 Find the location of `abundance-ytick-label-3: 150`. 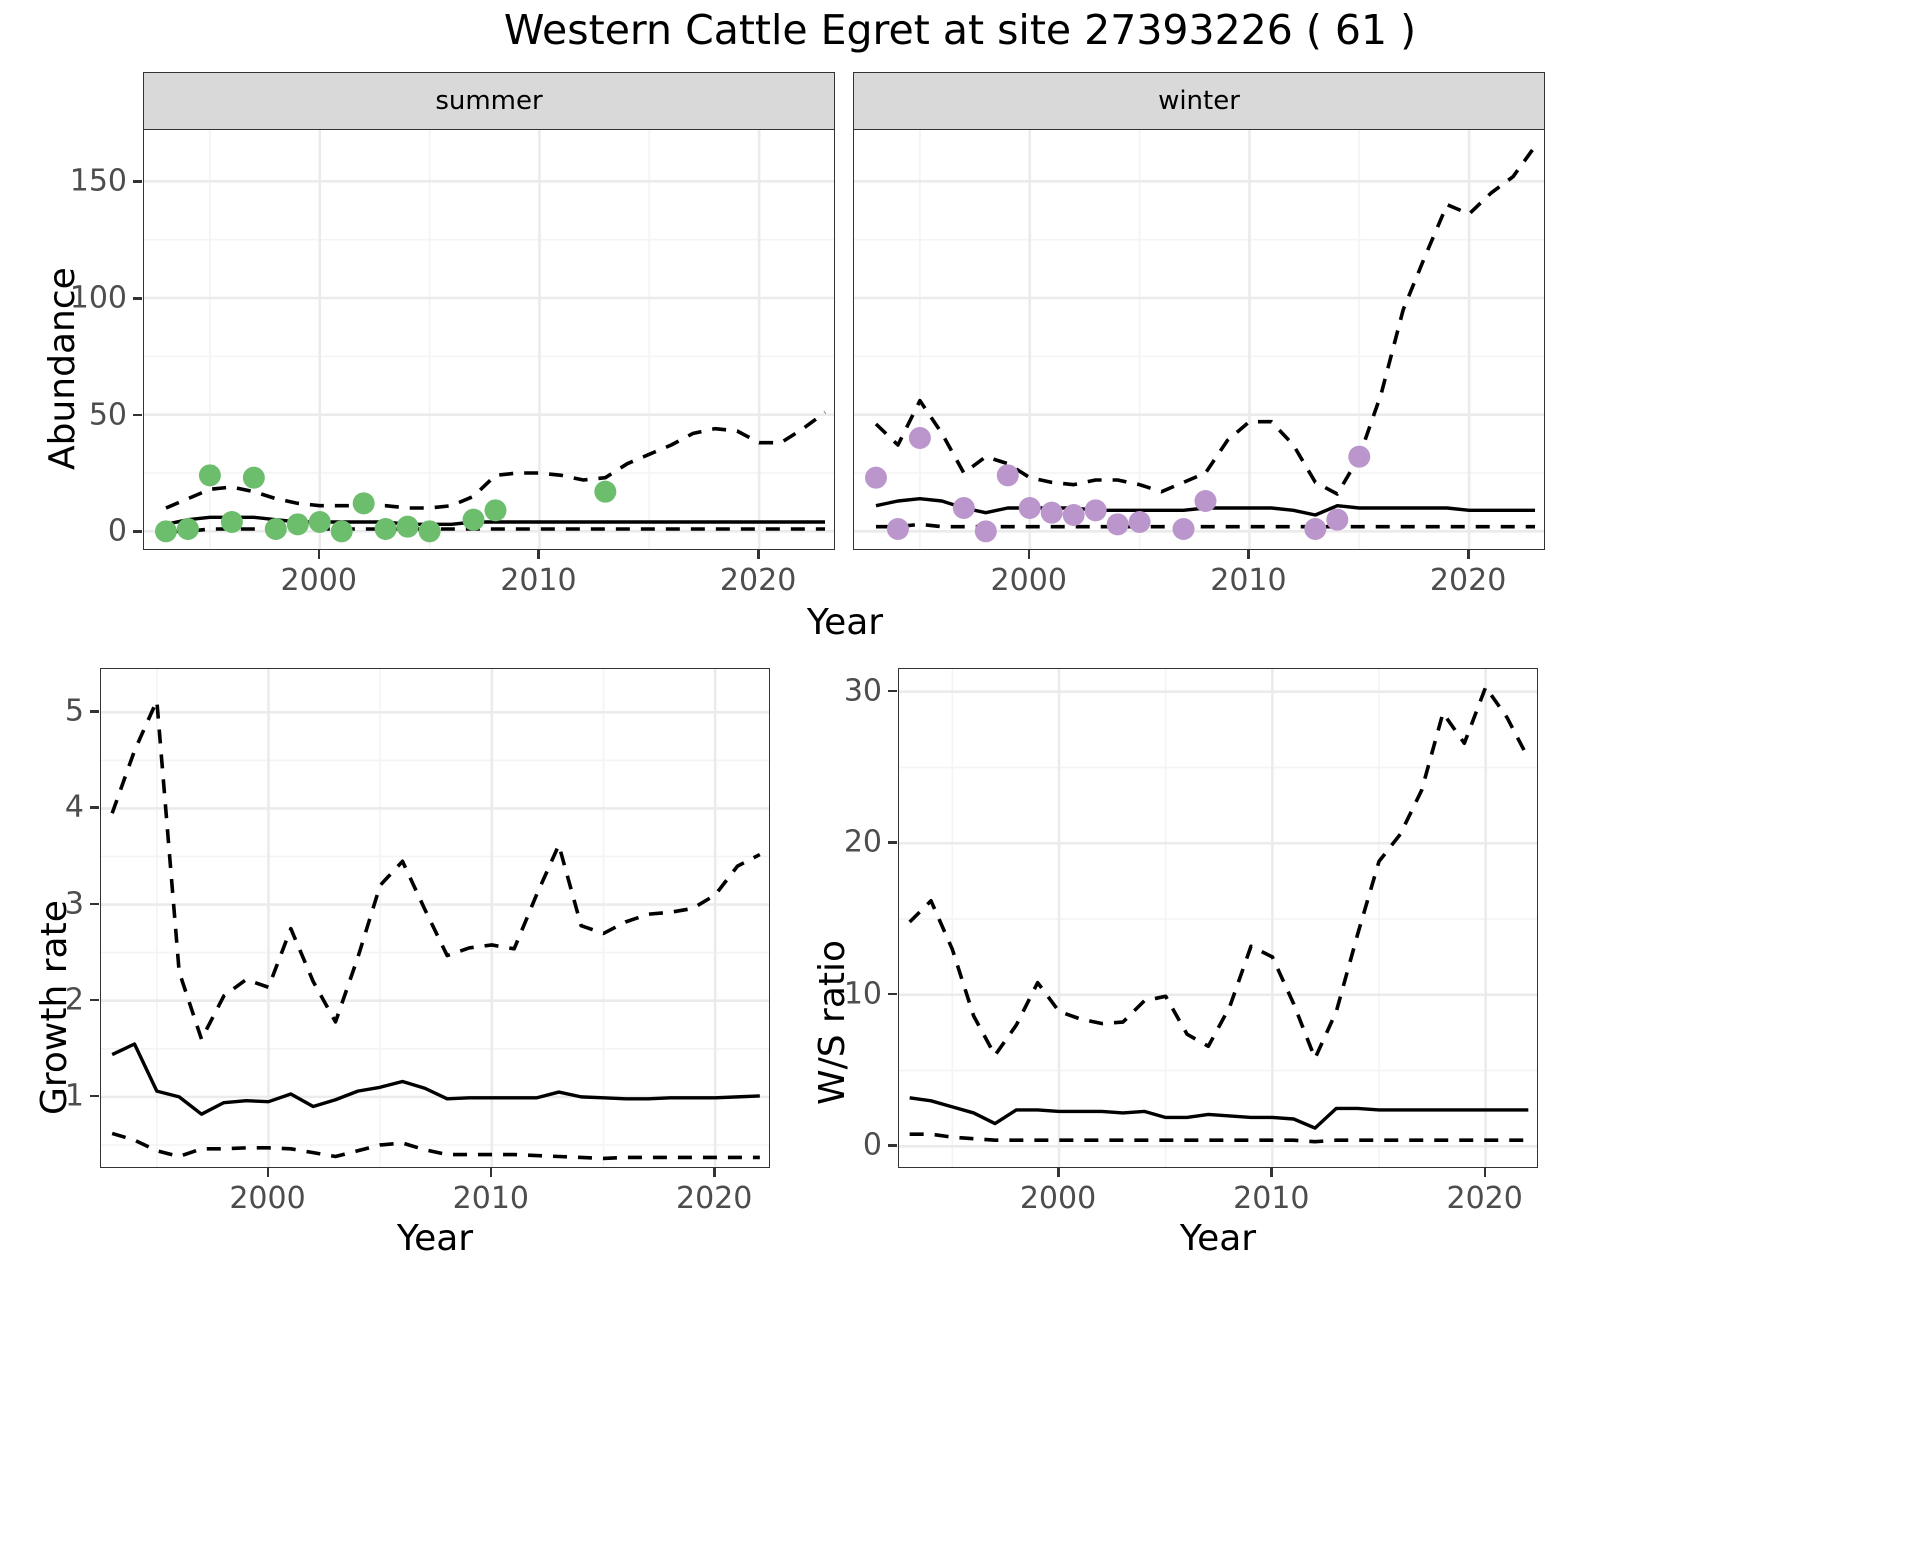

abundance-ytick-label-3: 150 is located at coordinates (98, 181).